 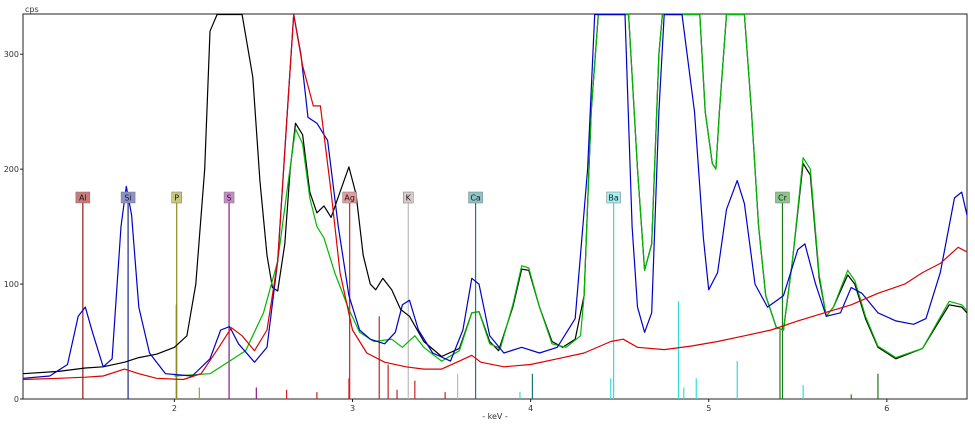 I want to click on element-label-box-s, so click(x=229, y=197).